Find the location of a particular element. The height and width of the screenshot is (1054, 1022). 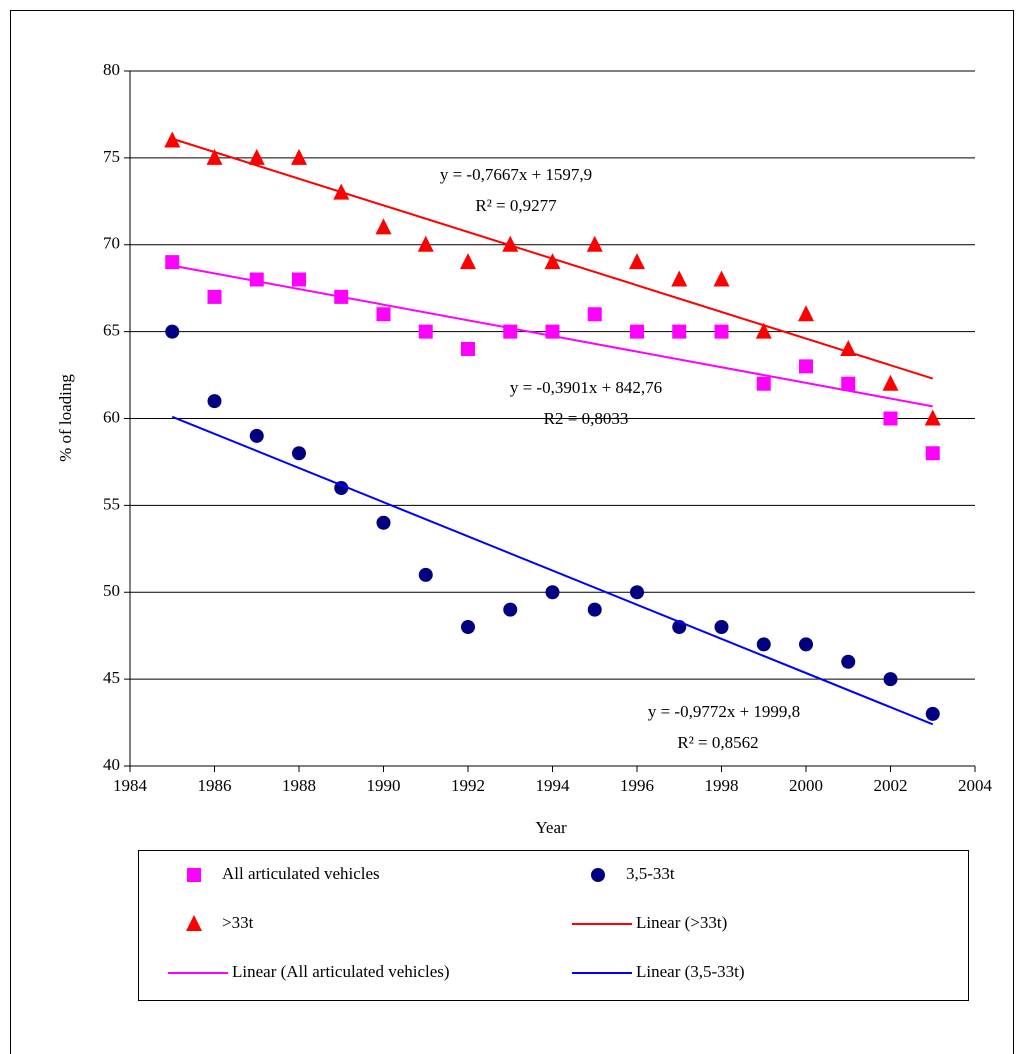

trend-line is located at coordinates (552, 336).